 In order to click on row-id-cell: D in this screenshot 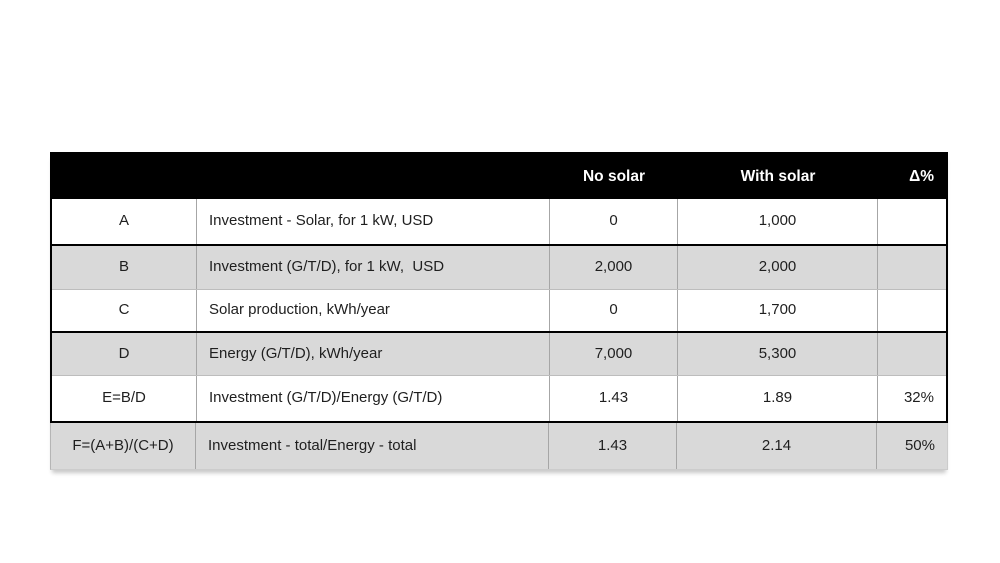, I will do `click(124, 354)`.